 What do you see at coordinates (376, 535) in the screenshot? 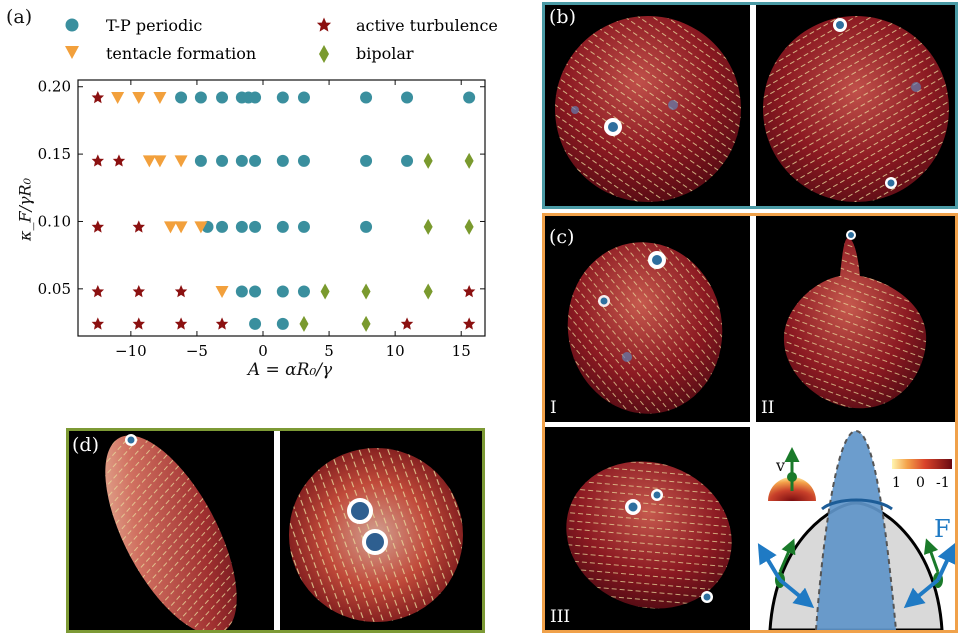
I see `bipolar-vesicle-right` at bounding box center [376, 535].